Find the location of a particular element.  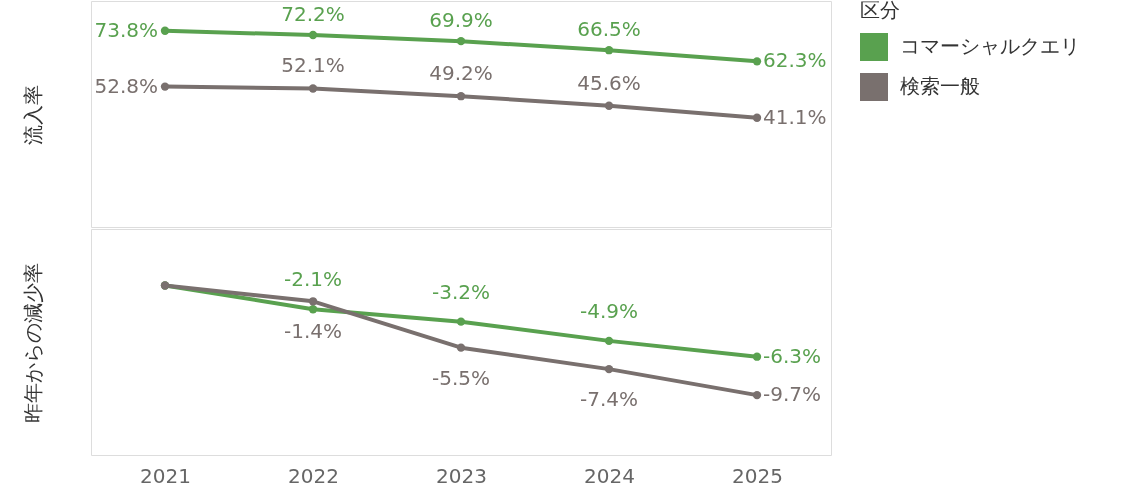

data-label: 49.2% is located at coordinates (461, 73).